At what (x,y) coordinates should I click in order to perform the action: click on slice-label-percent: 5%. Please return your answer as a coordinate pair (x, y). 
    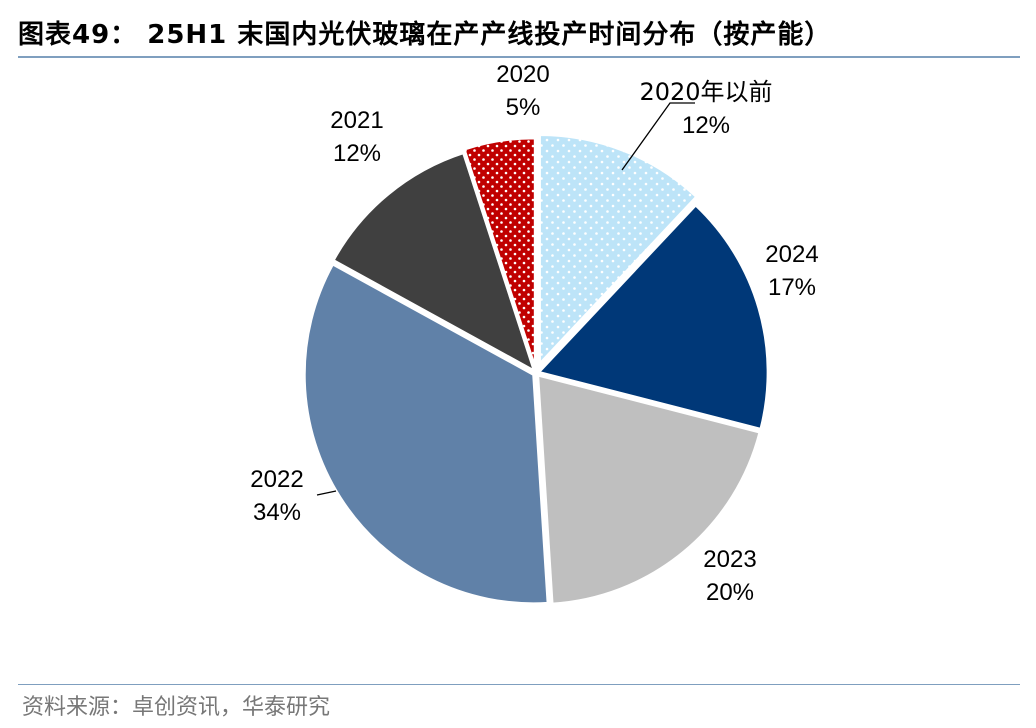
    Looking at the image, I should click on (523, 107).